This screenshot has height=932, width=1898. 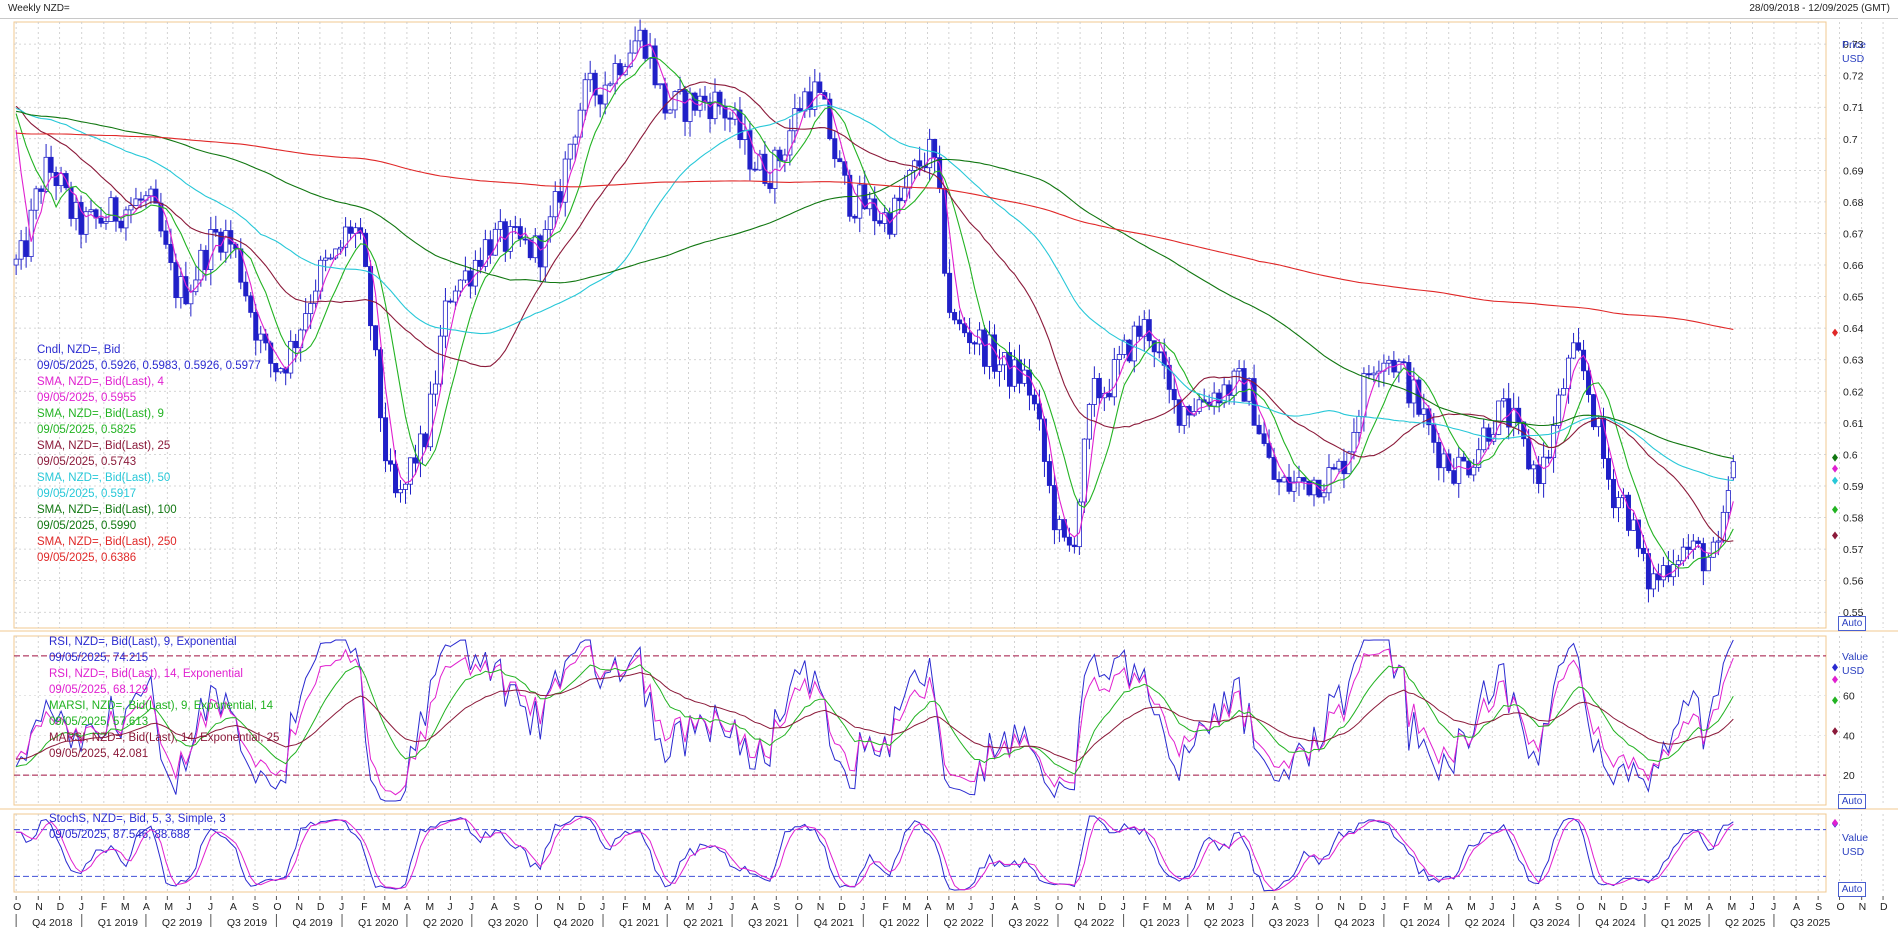 What do you see at coordinates (143, 642) in the screenshot?
I see `rsi-legend-entry: RSI, NZD=, Bid(Last), 9, Exponential` at bounding box center [143, 642].